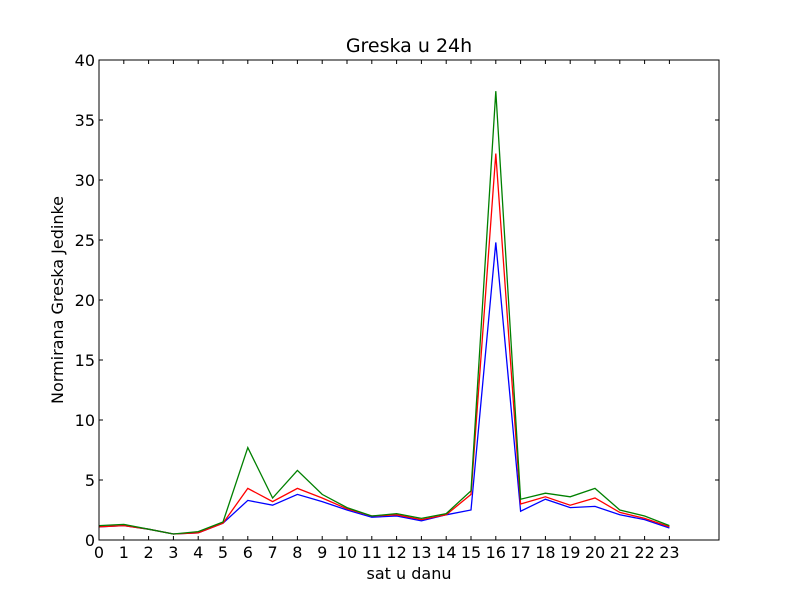  What do you see at coordinates (545, 552) in the screenshot?
I see `x-tick-label: 18` at bounding box center [545, 552].